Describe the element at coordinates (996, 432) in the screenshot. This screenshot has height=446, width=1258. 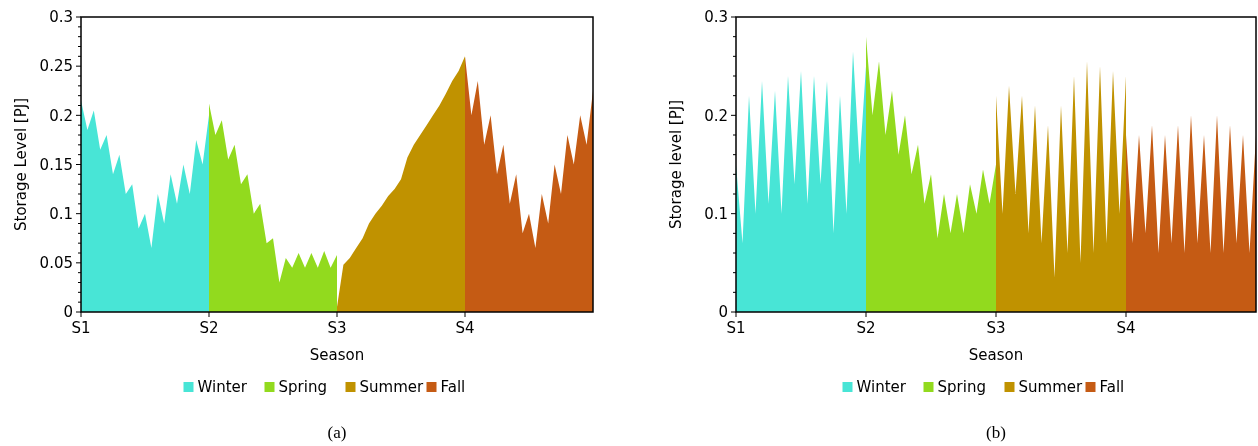
I see `text: (b)` at that location.